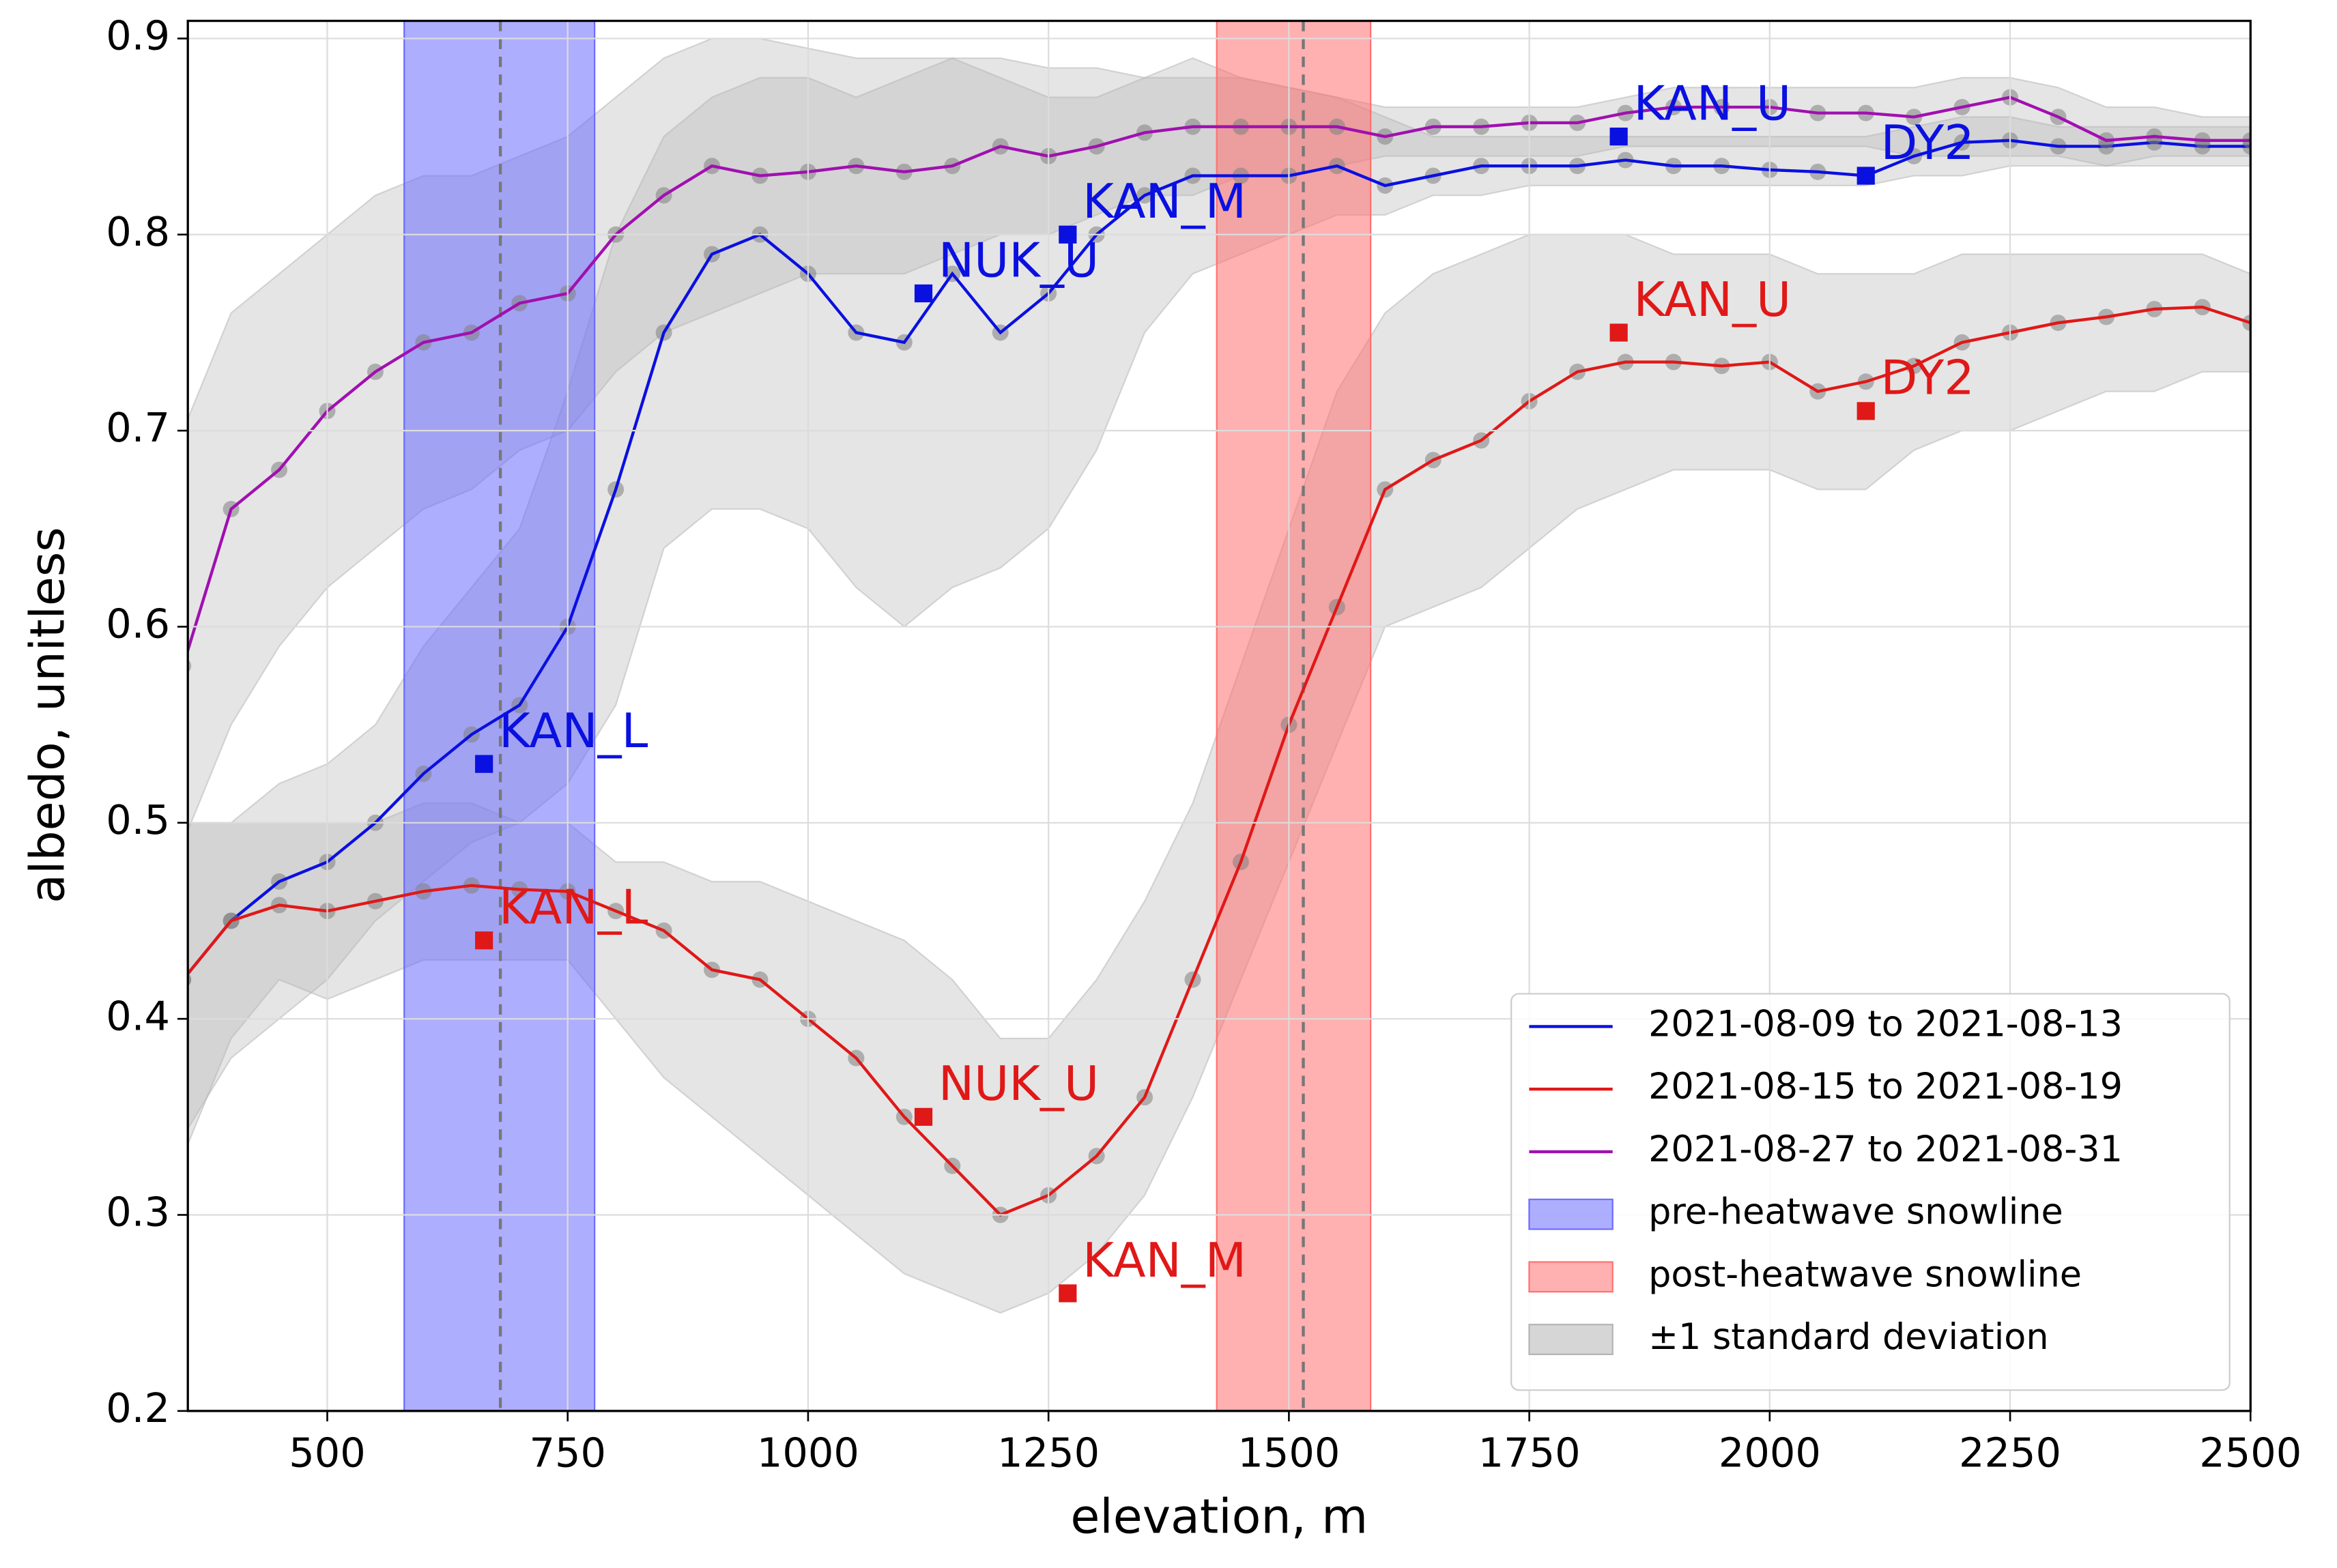  Describe the element at coordinates (138, 35) in the screenshot. I see `y-tick-label: 0.9` at that location.